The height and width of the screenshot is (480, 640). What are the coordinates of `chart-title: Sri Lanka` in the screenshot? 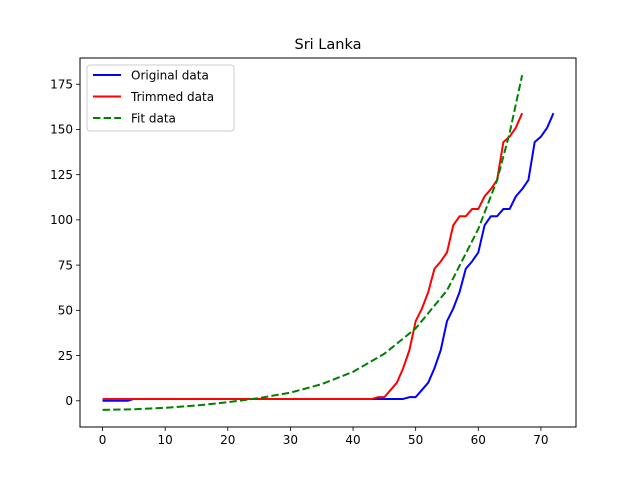 It's located at (328, 45).